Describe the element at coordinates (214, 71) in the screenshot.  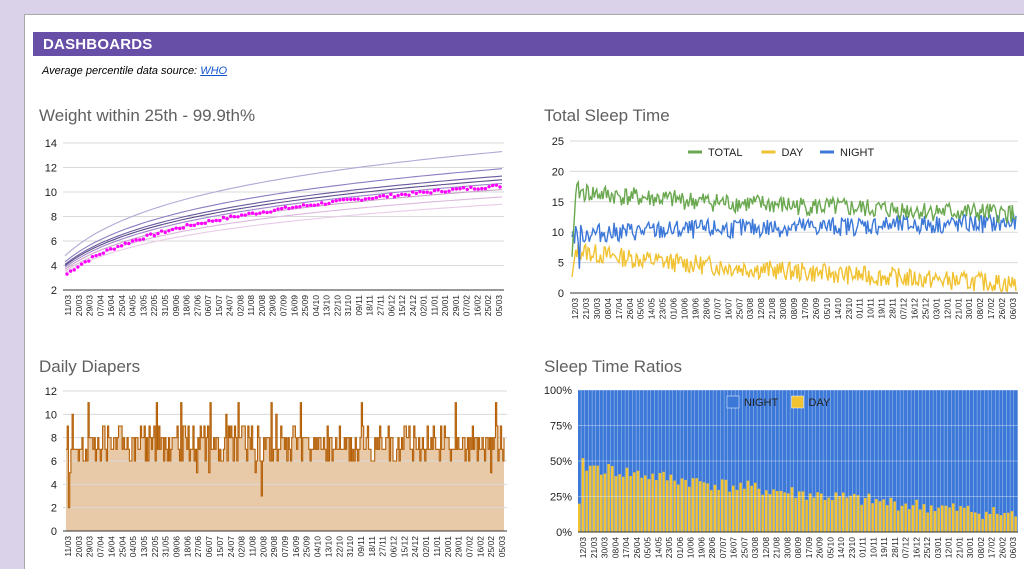
I see `who-link: WHO` at that location.